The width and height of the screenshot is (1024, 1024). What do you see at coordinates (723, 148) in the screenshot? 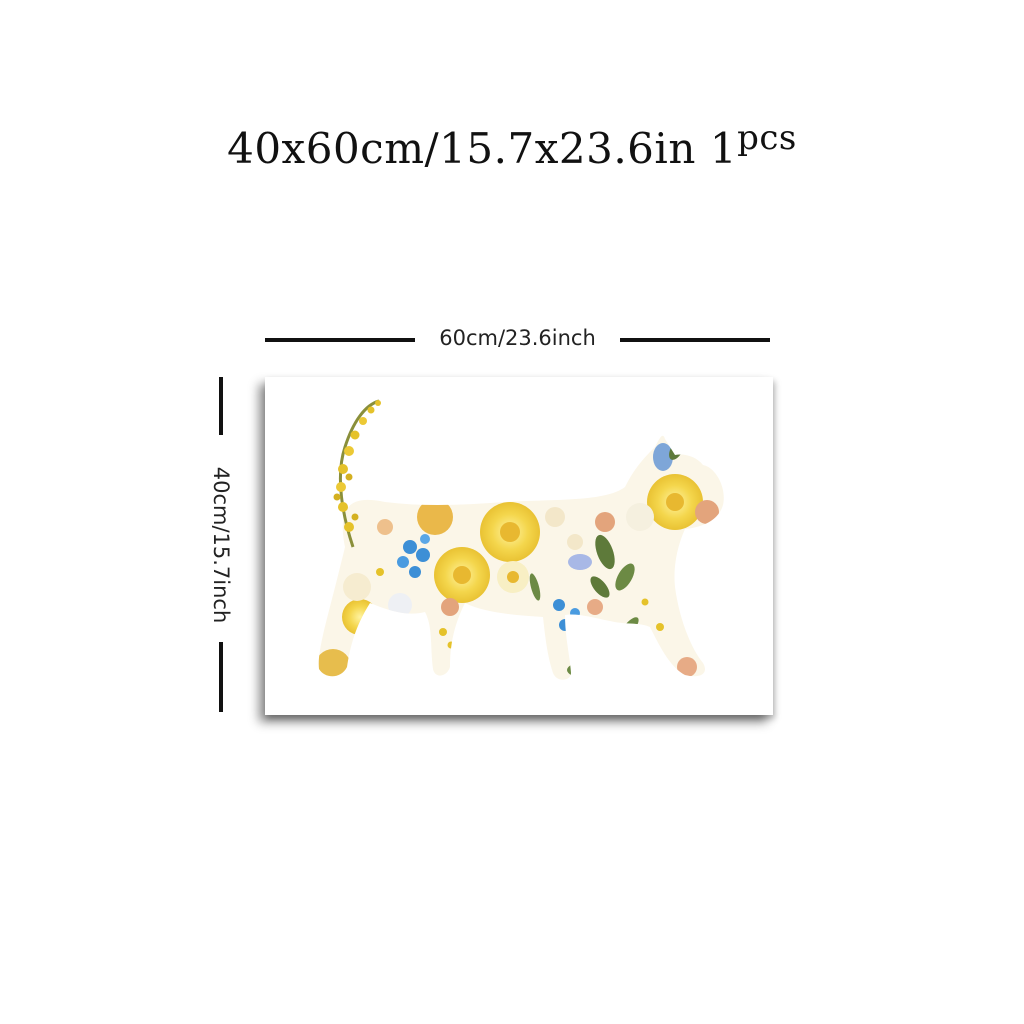
I see `quantity-number: 1` at bounding box center [723, 148].